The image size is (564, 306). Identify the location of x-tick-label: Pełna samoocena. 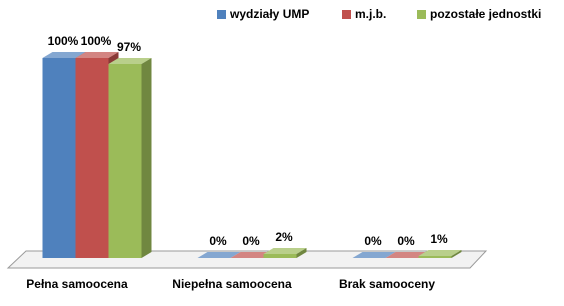
(77, 284).